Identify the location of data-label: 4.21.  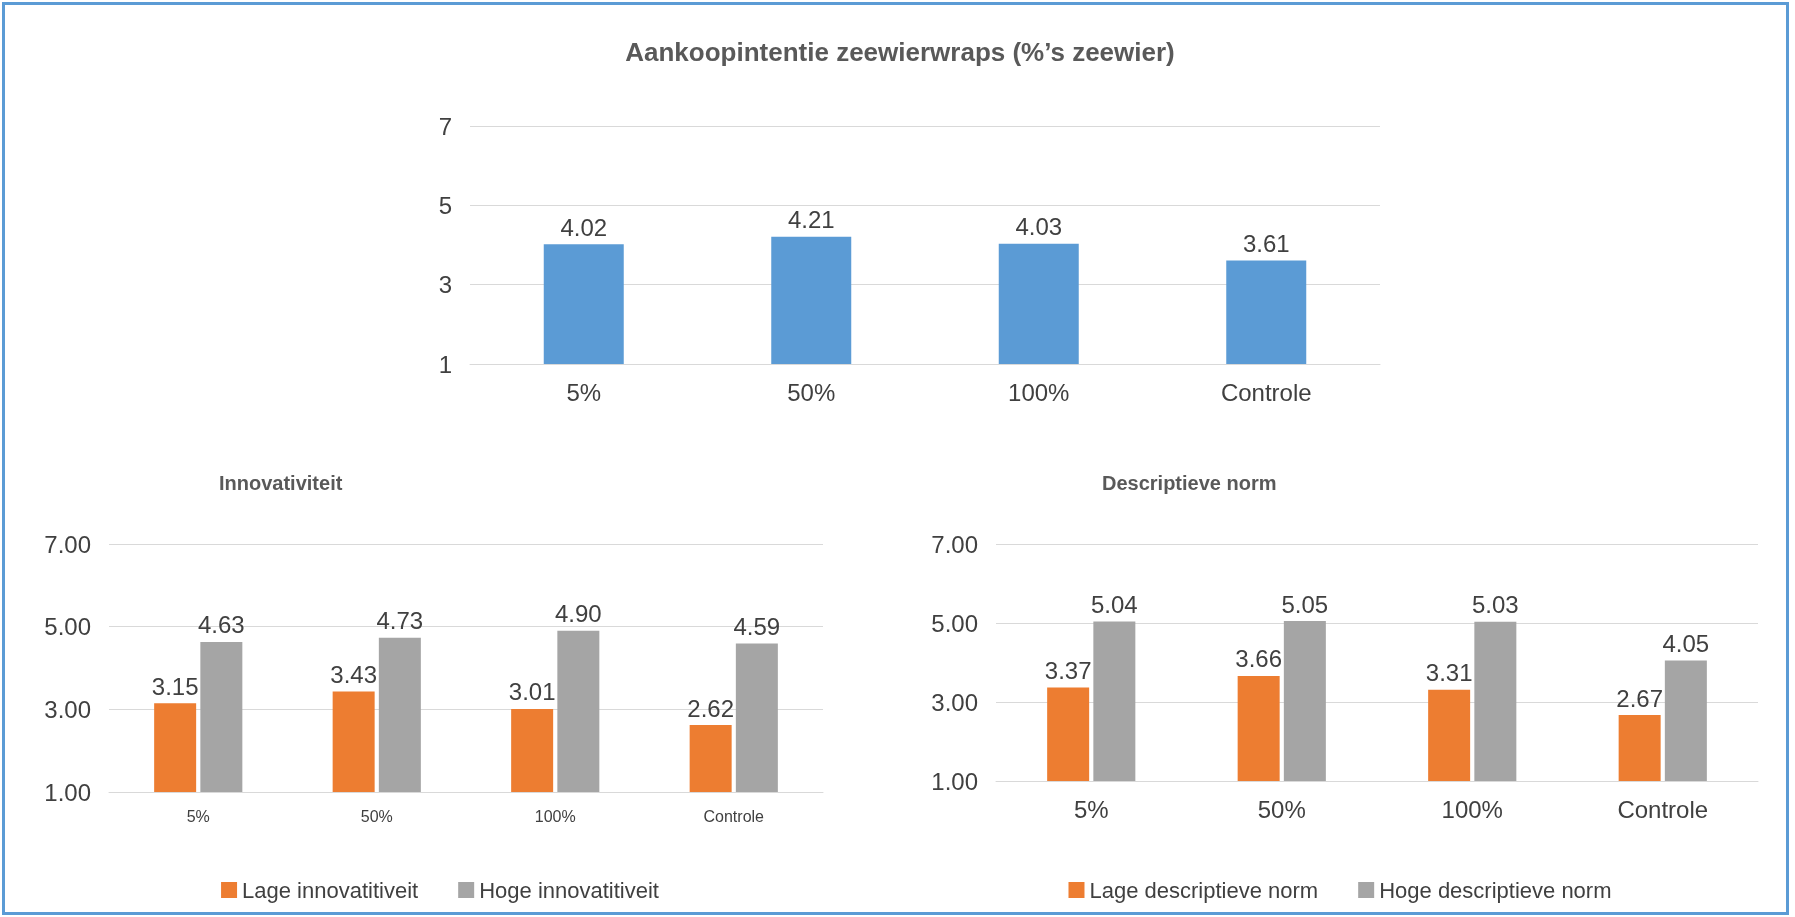
(811, 220).